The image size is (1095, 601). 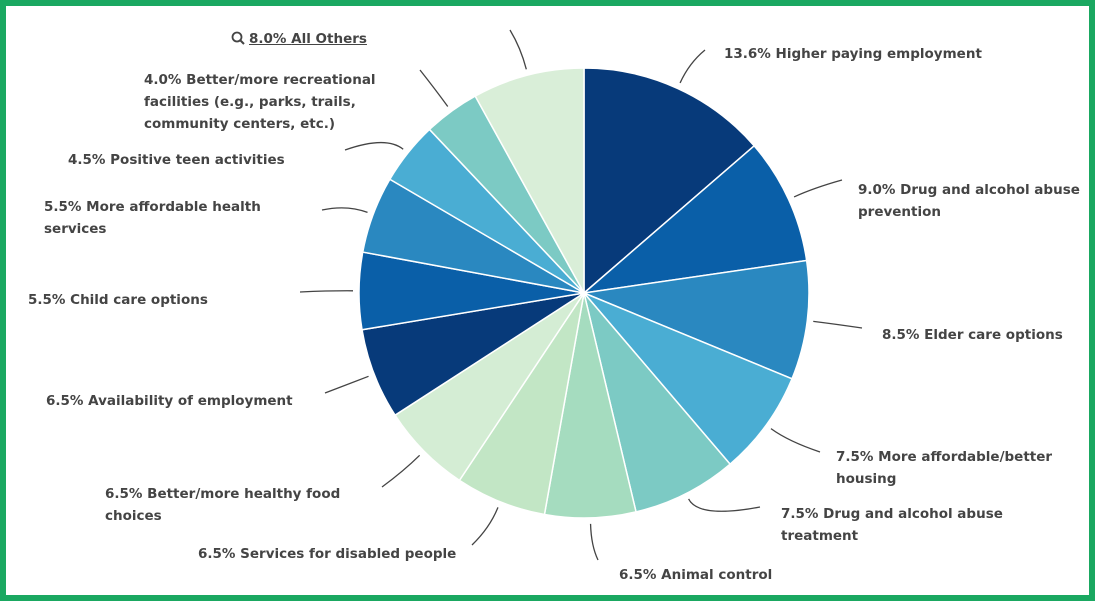 I want to click on slice-label: 9.0% Drug and alcohol abuse prevention, so click(x=973, y=201).